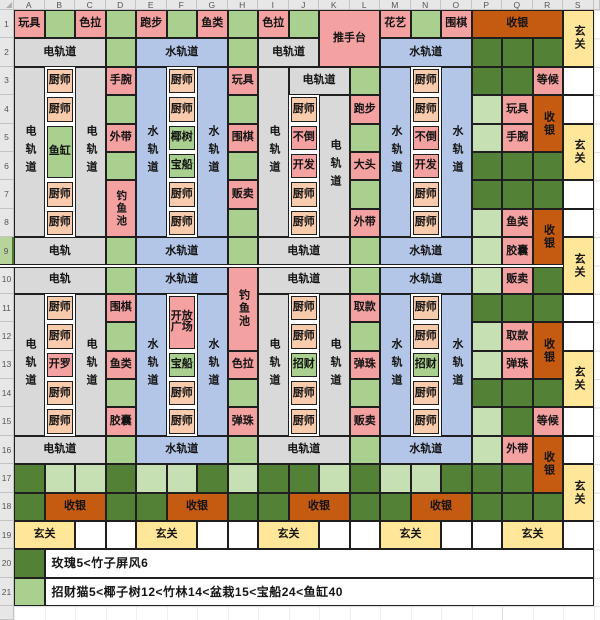 The image size is (600, 620). I want to click on row-header-13: 13, so click(7, 365).